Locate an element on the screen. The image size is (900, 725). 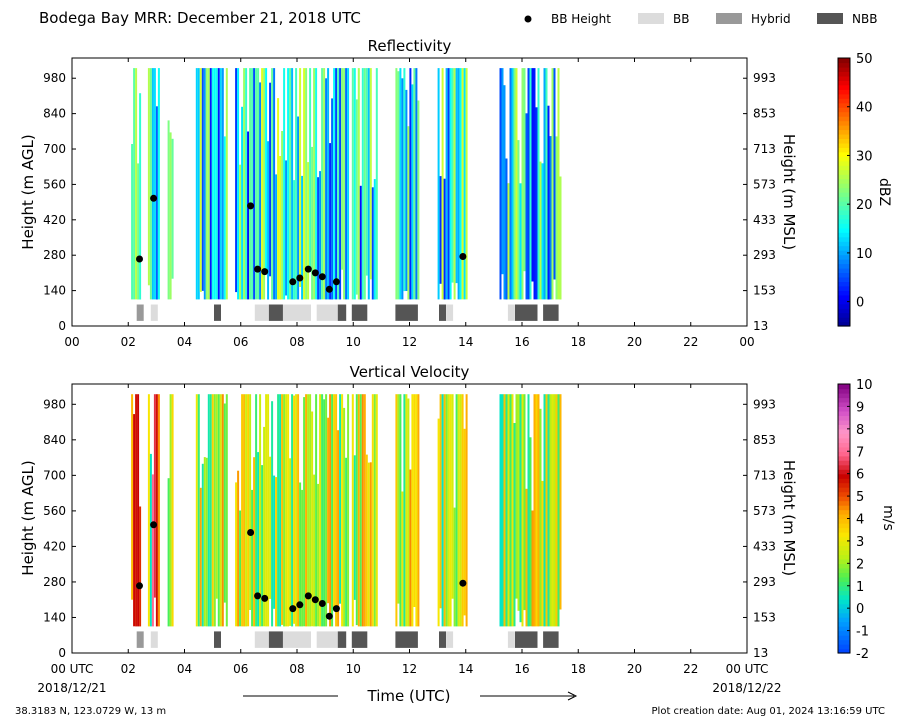
colorbar-tick-label: 6 is located at coordinates (860, 475).